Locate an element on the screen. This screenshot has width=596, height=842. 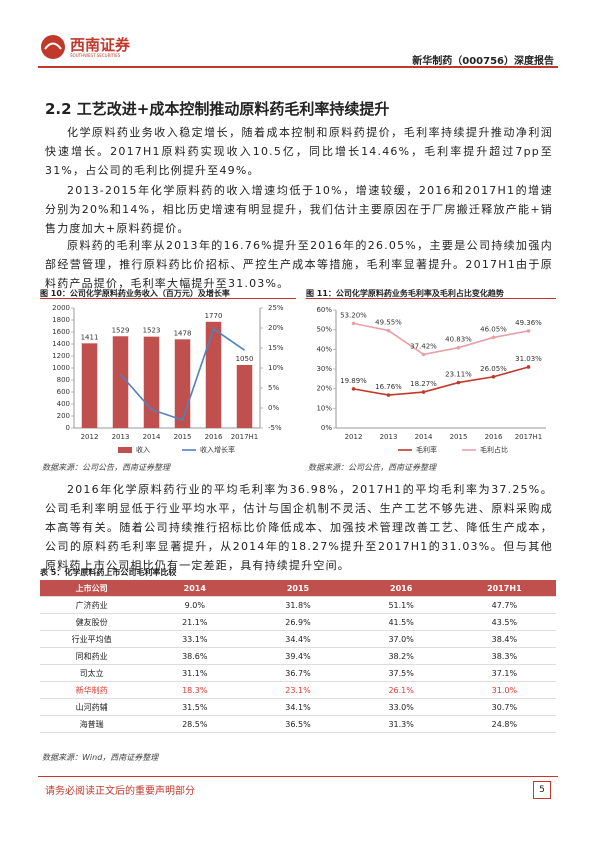
y2-tick-label: -5% is located at coordinates (275, 428).